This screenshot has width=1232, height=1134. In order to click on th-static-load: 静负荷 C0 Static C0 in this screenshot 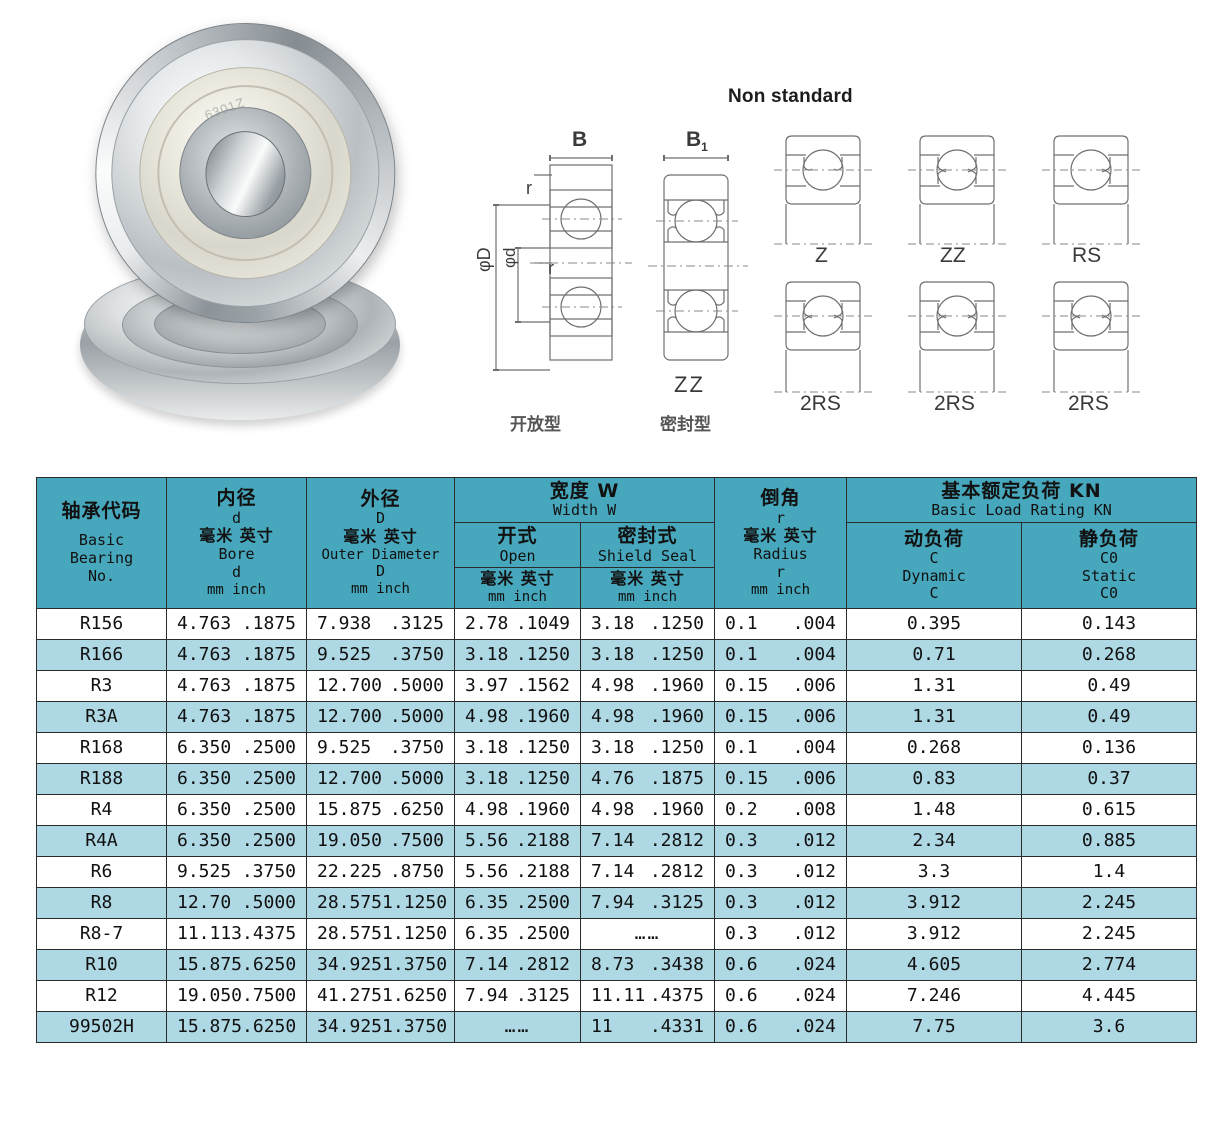, I will do `click(1109, 565)`.